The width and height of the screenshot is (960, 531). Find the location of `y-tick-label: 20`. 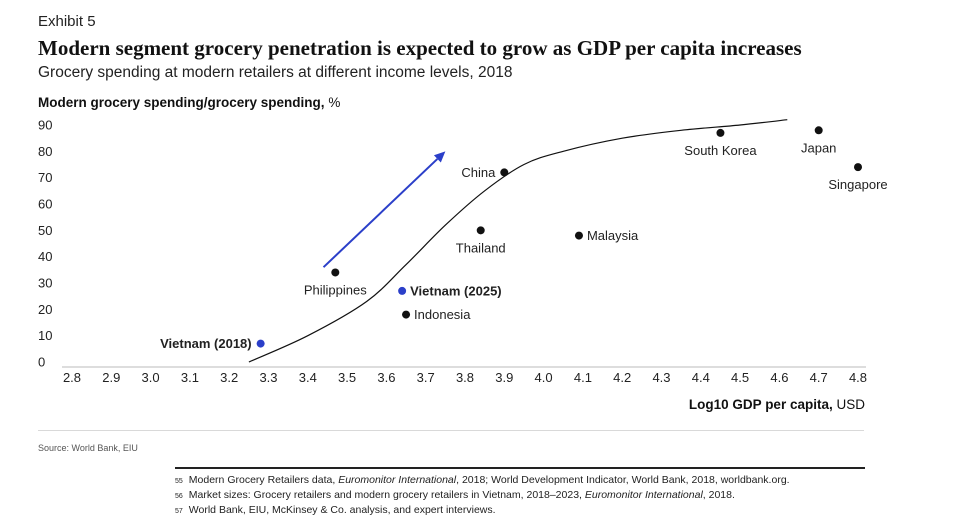

y-tick-label: 20 is located at coordinates (45, 309).